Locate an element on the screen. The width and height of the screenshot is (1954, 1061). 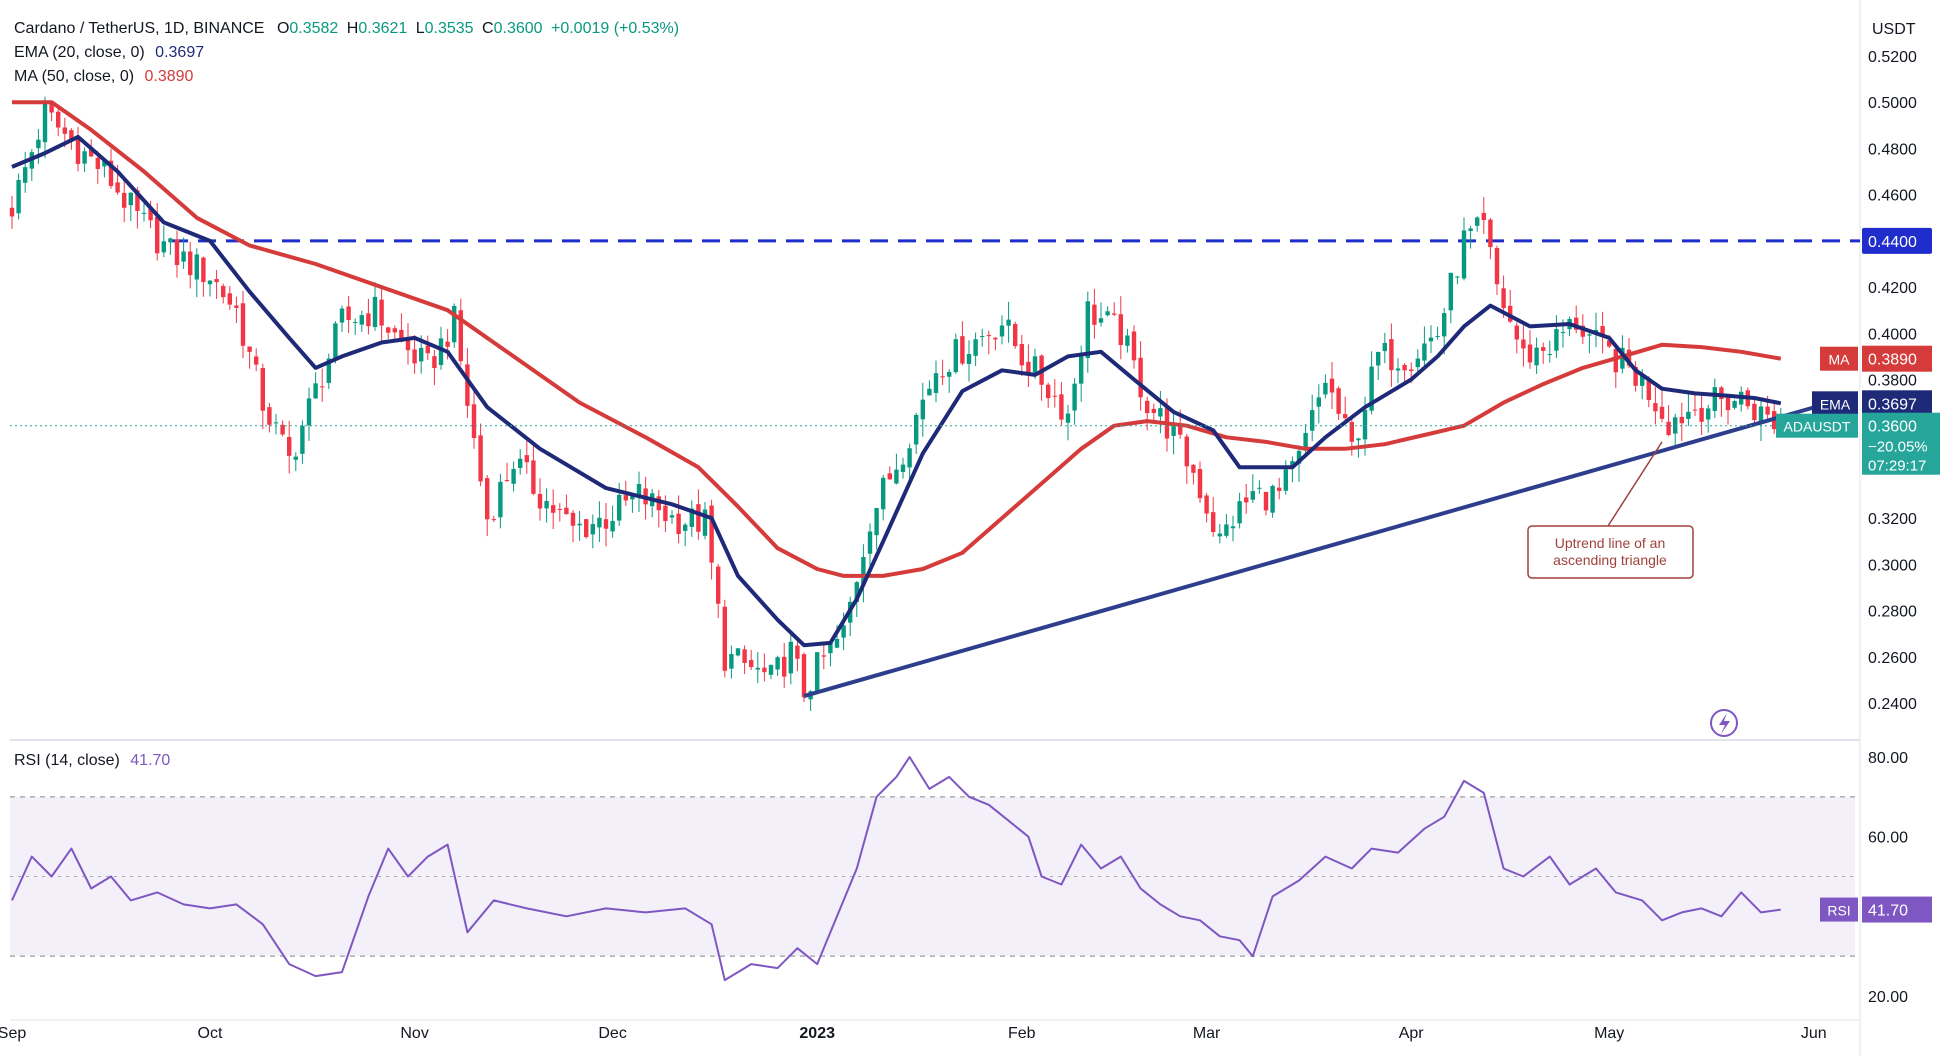
lightning-bolt-icon is located at coordinates (1724, 723).